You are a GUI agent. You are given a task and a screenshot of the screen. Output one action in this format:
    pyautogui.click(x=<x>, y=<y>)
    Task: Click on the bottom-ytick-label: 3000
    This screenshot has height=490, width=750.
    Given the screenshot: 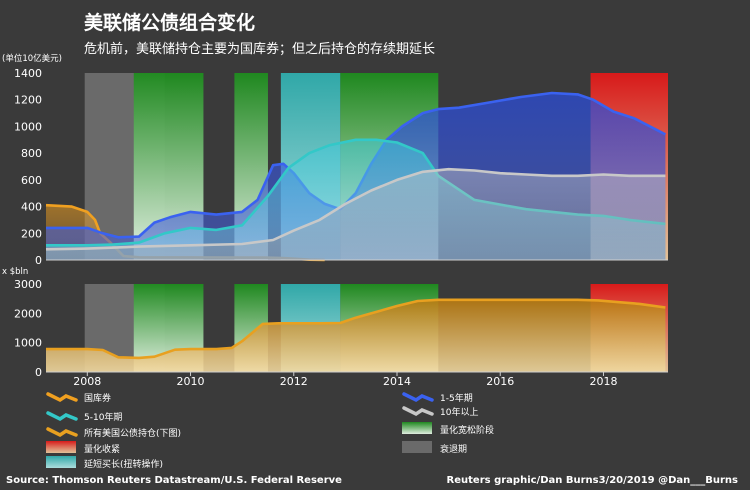 What is the action you would take?
    pyautogui.click(x=28, y=284)
    